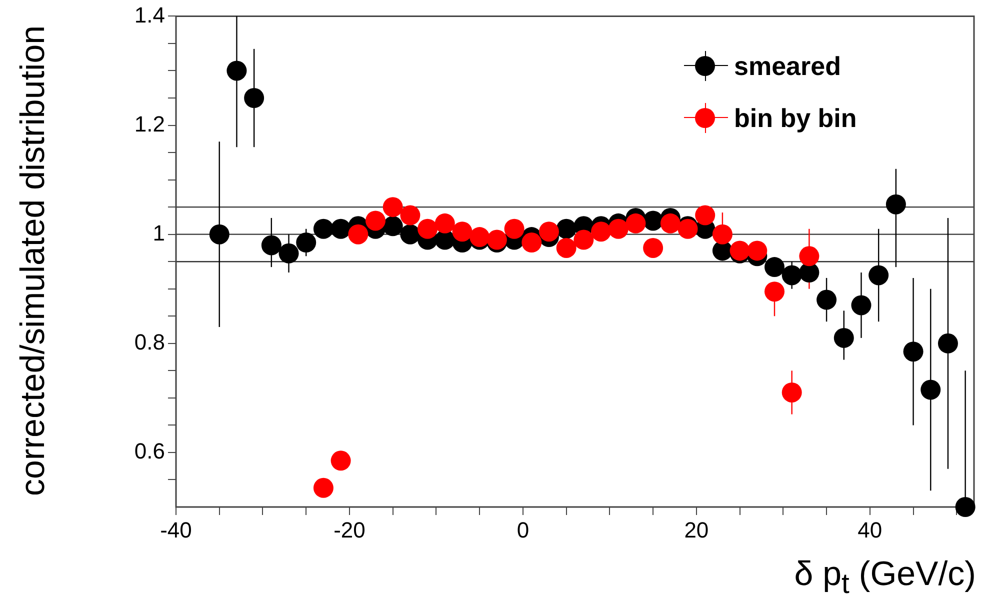  I want to click on x-tick-label: 0, so click(523, 529).